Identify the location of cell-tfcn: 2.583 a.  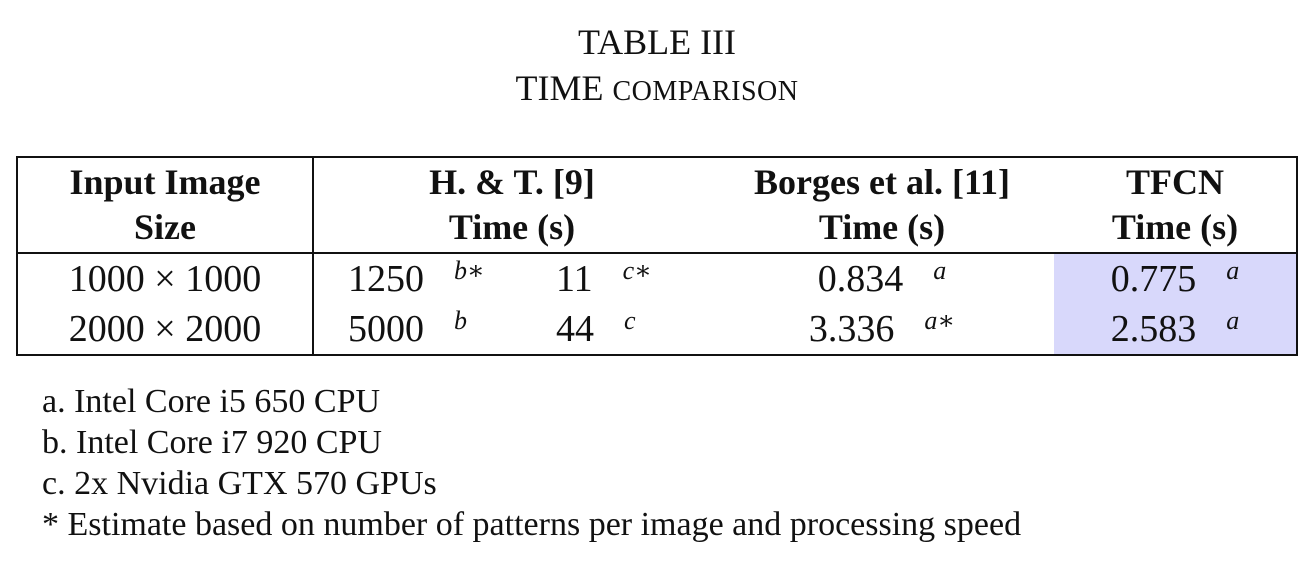
(1175, 329).